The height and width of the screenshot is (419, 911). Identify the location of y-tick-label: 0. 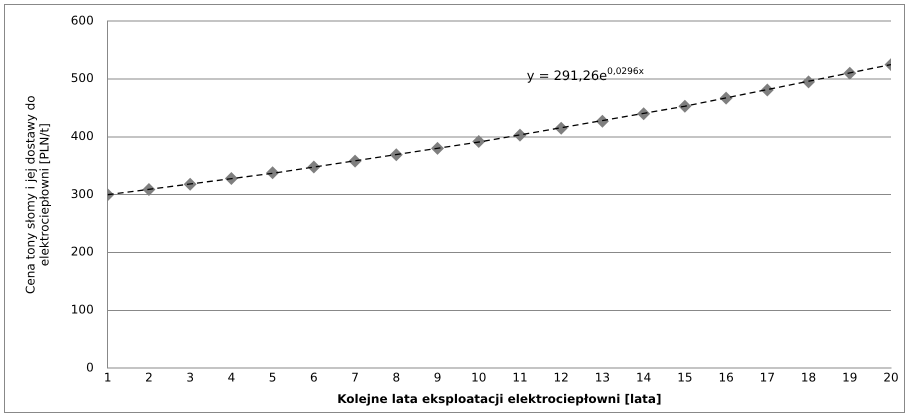
(90, 367).